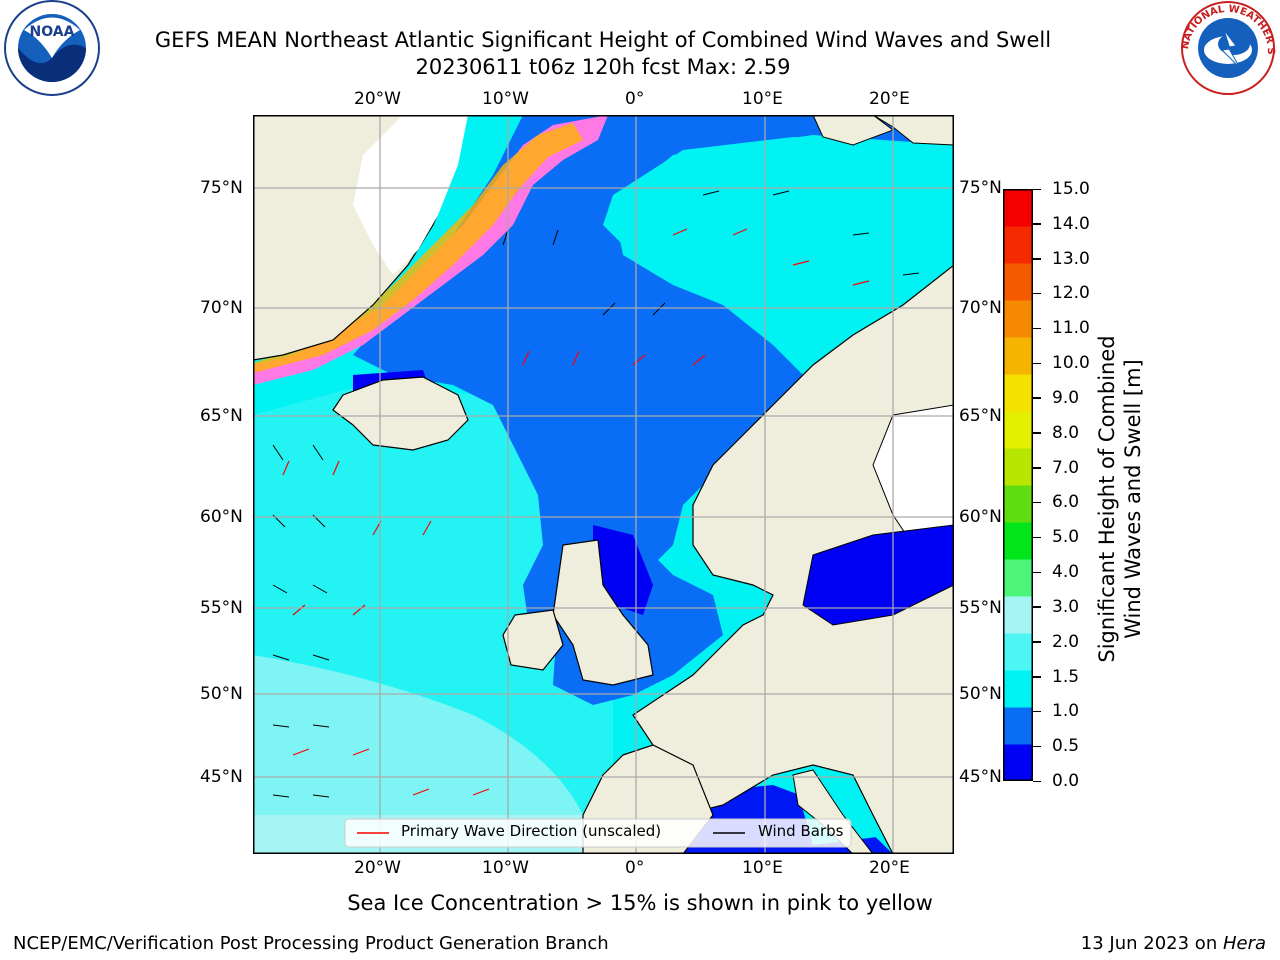 Image resolution: width=1280 pixels, height=960 pixels. What do you see at coordinates (889, 99) in the screenshot?
I see `top-lon-tick: 20°E` at bounding box center [889, 99].